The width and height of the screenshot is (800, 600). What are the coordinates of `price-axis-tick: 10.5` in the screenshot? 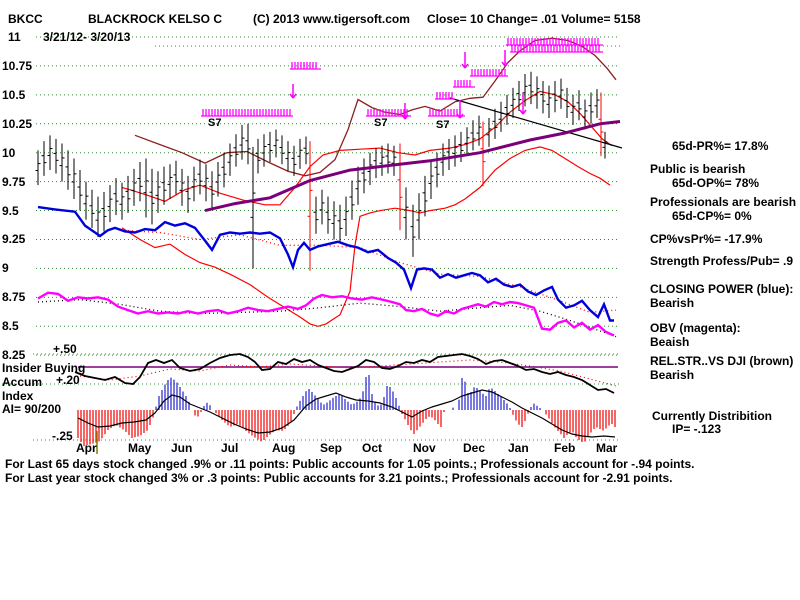 It's located at (14, 94).